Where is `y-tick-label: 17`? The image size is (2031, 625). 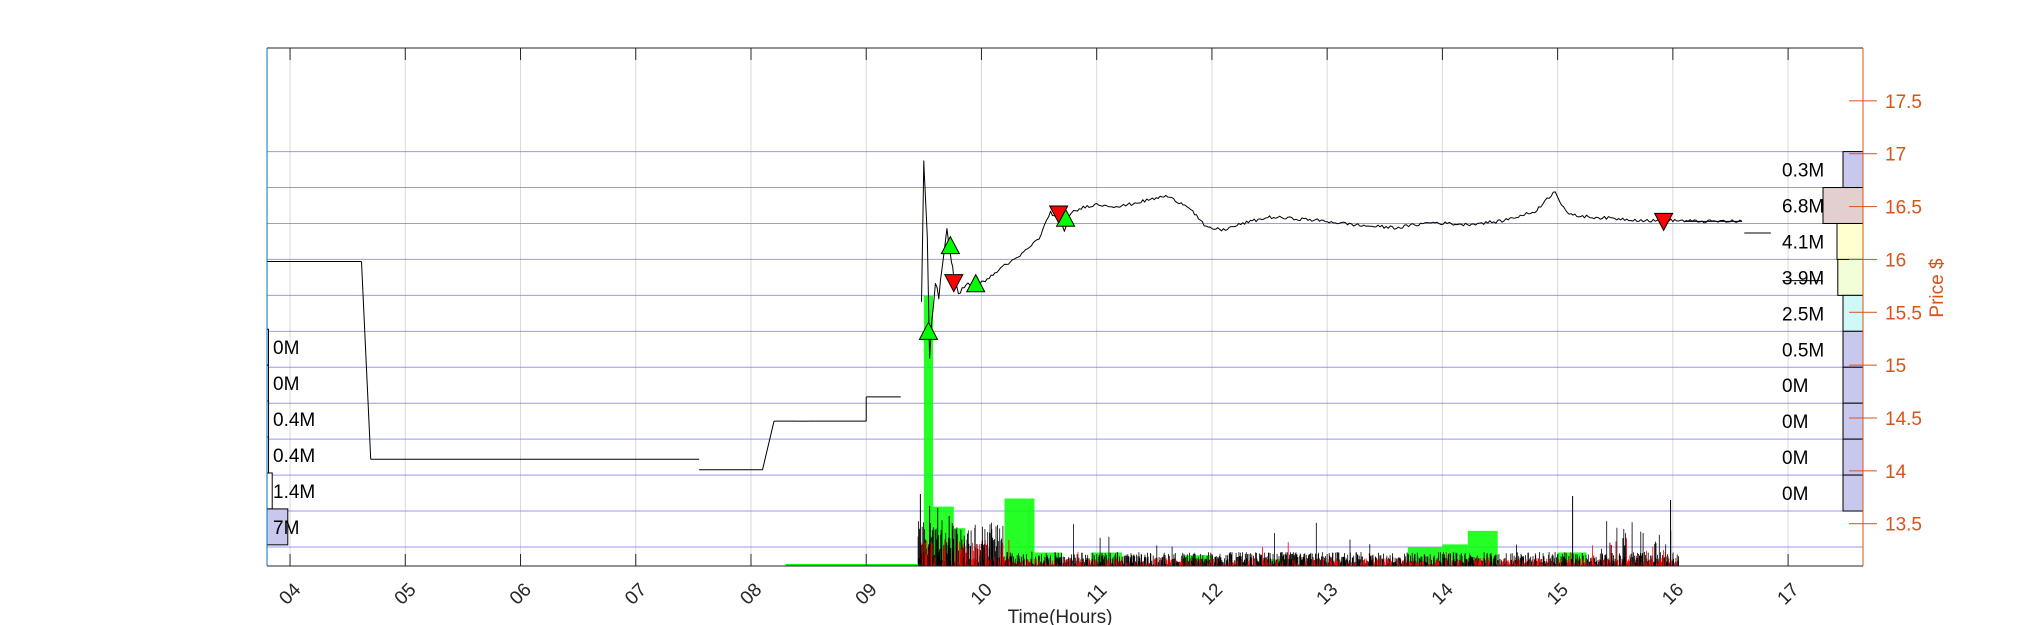 y-tick-label: 17 is located at coordinates (1895, 155).